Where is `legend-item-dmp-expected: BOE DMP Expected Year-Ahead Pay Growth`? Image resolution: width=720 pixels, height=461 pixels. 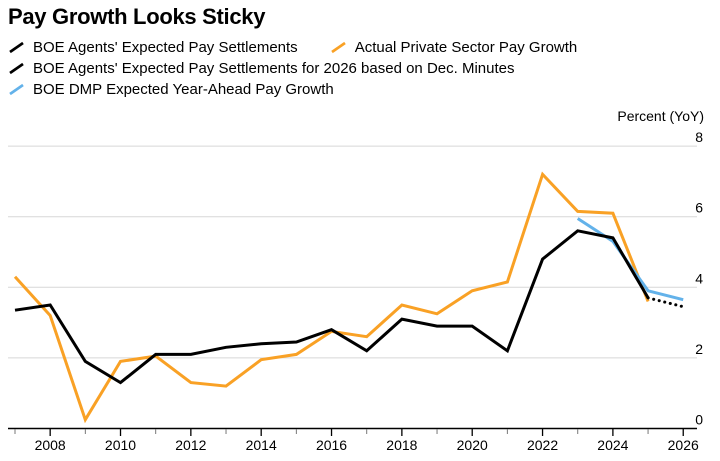 legend-item-dmp-expected: BOE DMP Expected Year-Ahead Pay Growth is located at coordinates (171, 89).